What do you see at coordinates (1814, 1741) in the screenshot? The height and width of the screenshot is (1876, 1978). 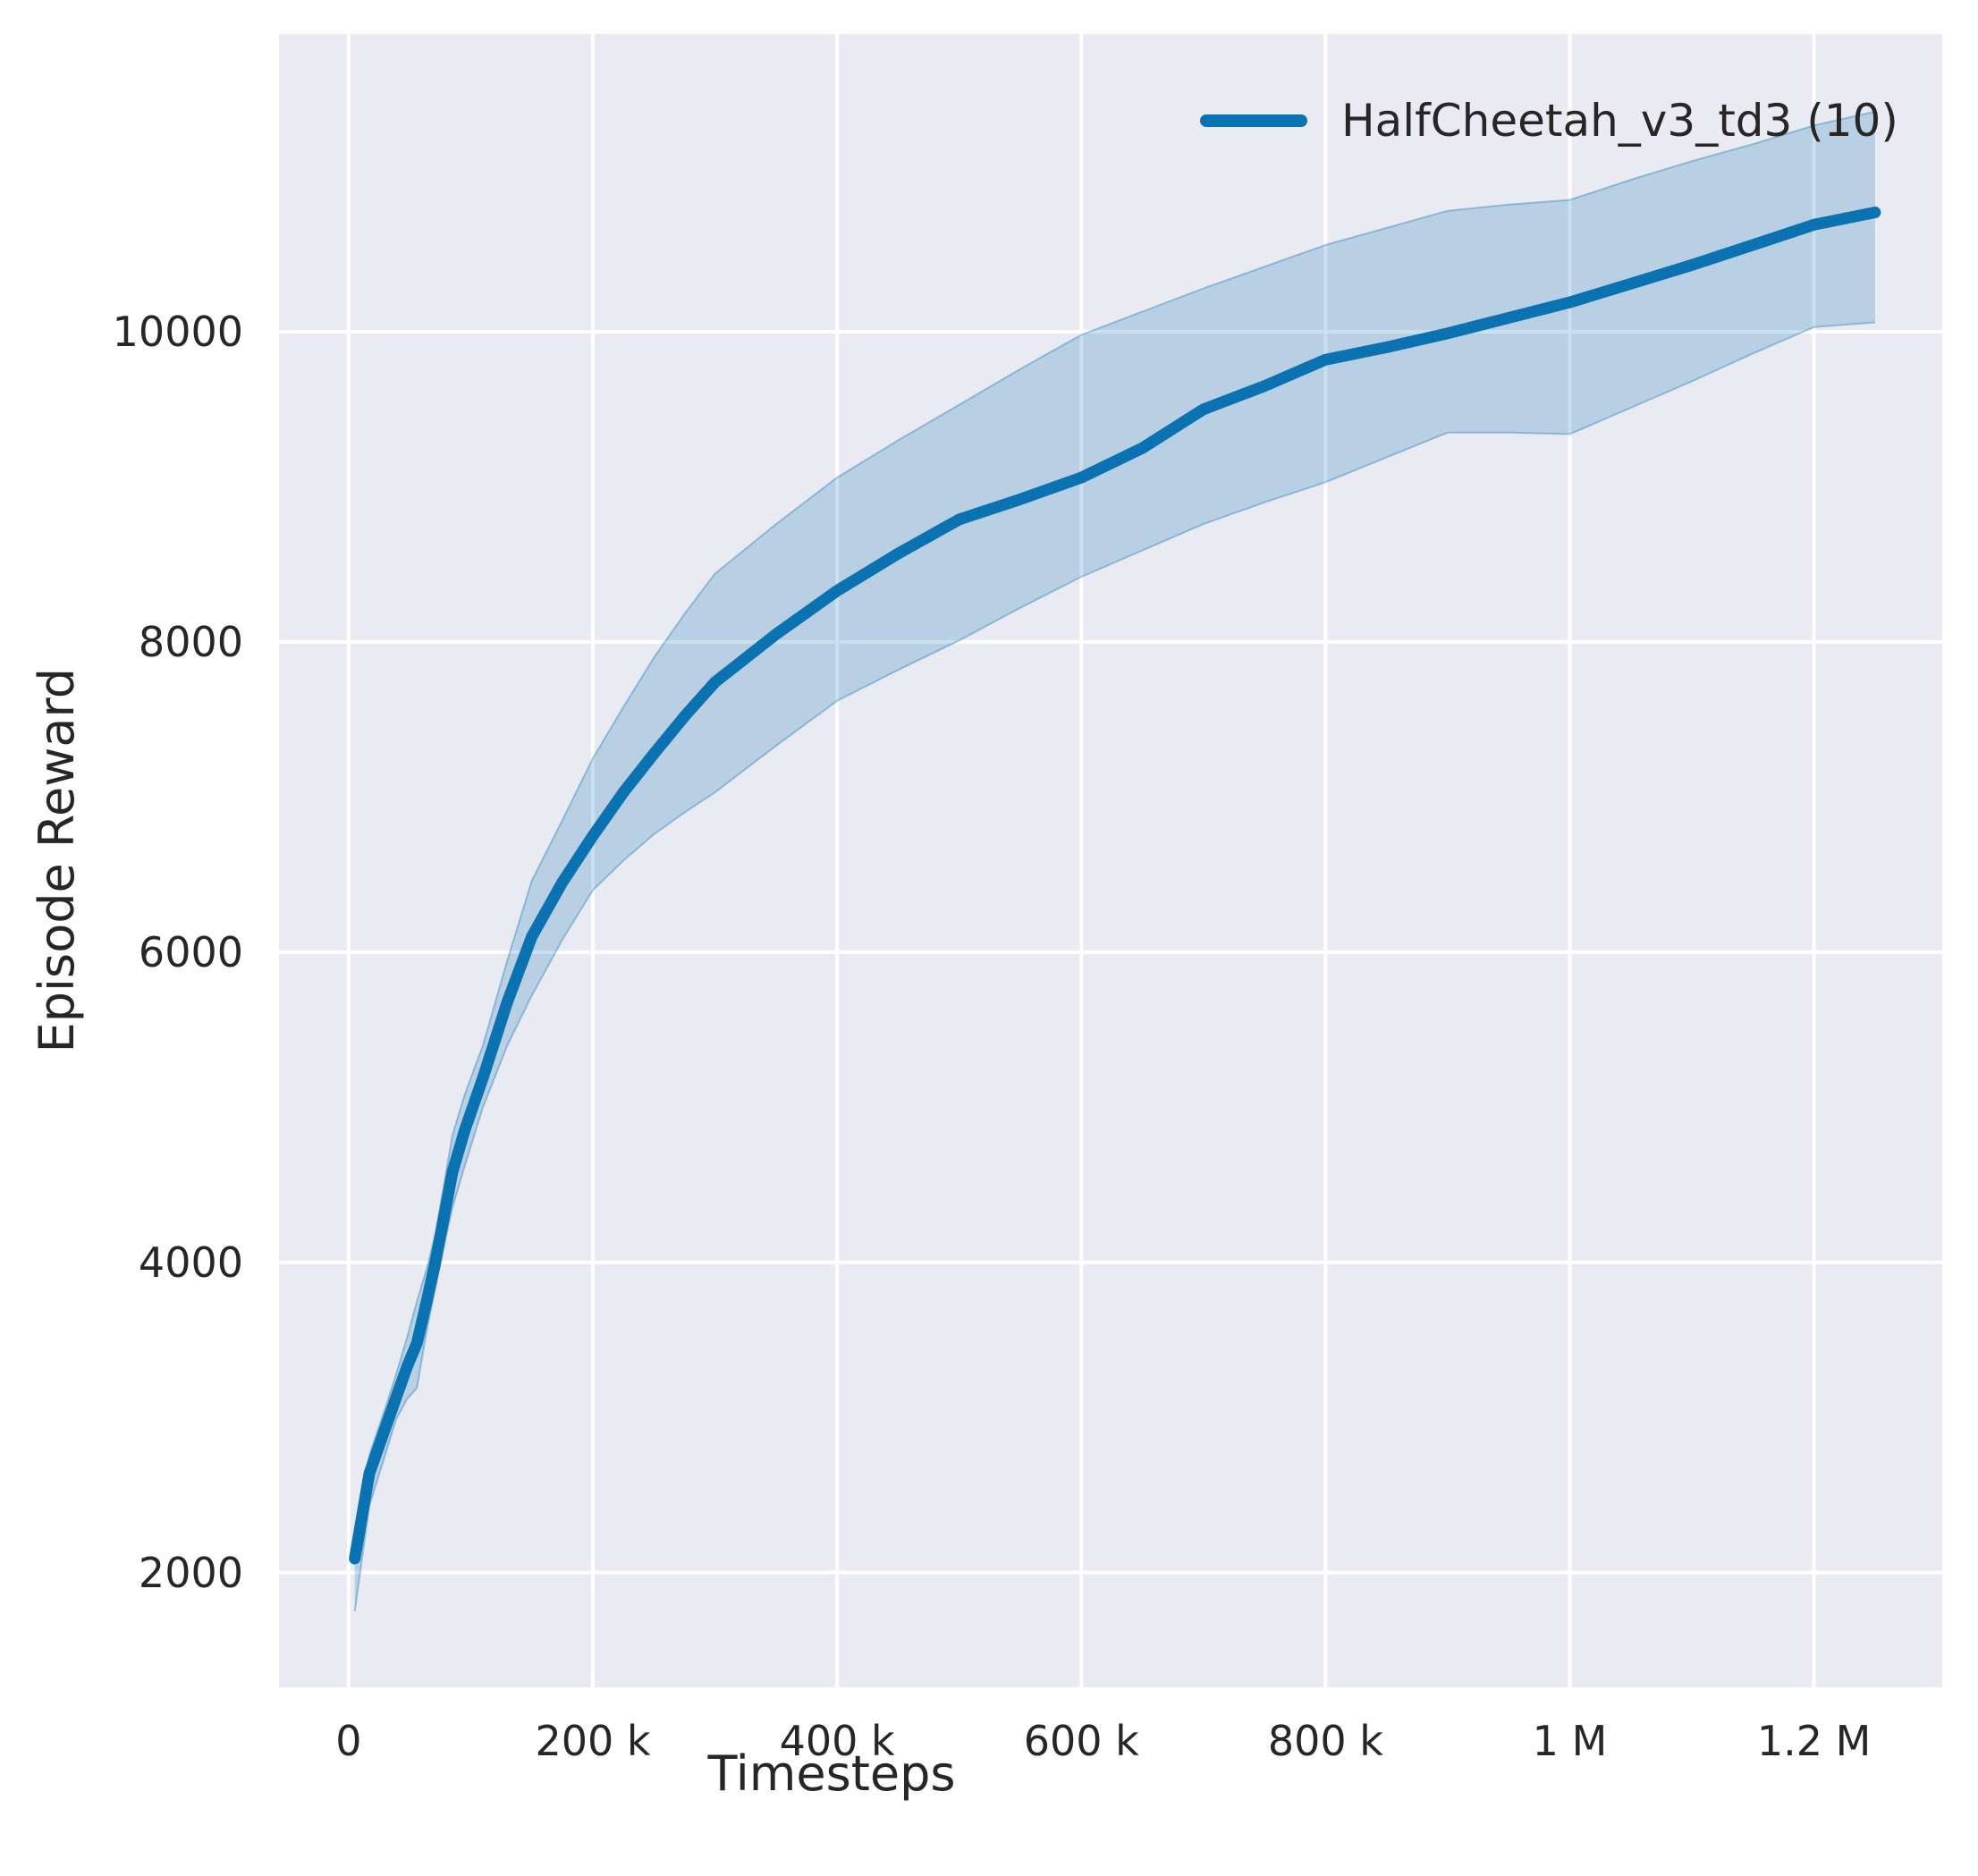 I see `x-tick-label: 1.2 M` at bounding box center [1814, 1741].